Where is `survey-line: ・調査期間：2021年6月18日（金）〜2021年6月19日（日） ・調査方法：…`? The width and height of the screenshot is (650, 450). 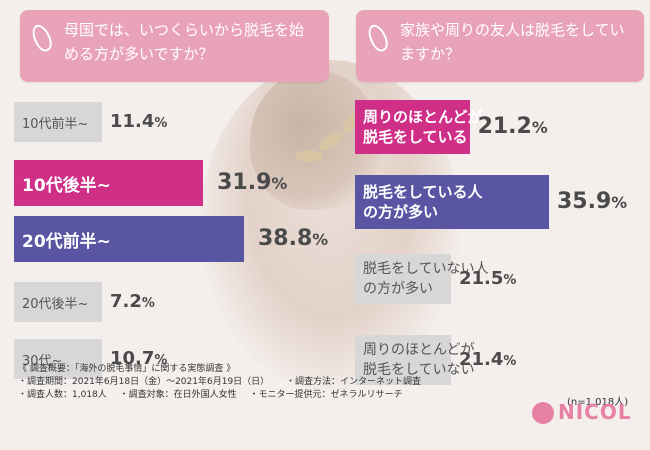
survey-line: ・調査期間：2021年6月18日（金）〜2021年6月19日（日） ・調査方法：… is located at coordinates (219, 382).